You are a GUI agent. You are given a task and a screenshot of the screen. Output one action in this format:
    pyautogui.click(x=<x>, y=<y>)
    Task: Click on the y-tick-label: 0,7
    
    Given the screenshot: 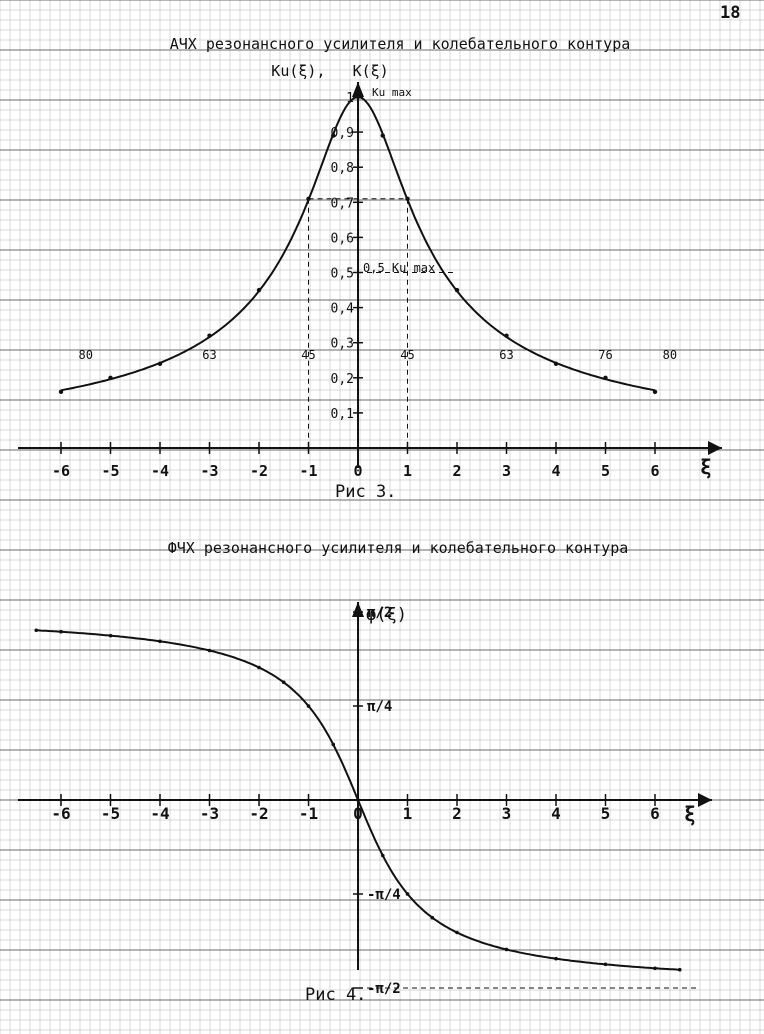 What is the action you would take?
    pyautogui.click(x=342, y=203)
    